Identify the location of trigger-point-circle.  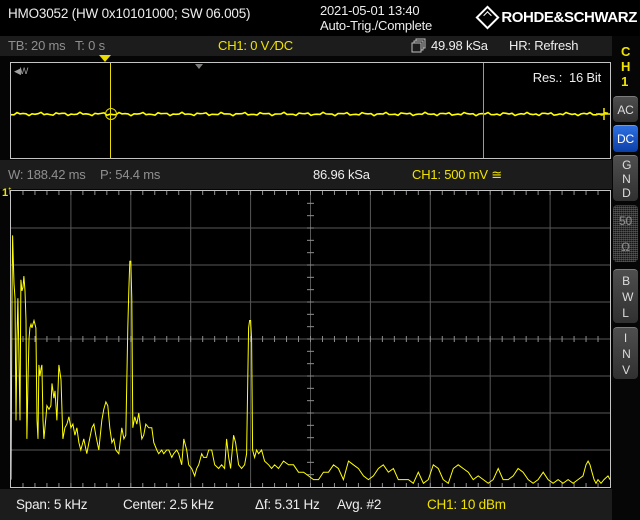
(111, 114).